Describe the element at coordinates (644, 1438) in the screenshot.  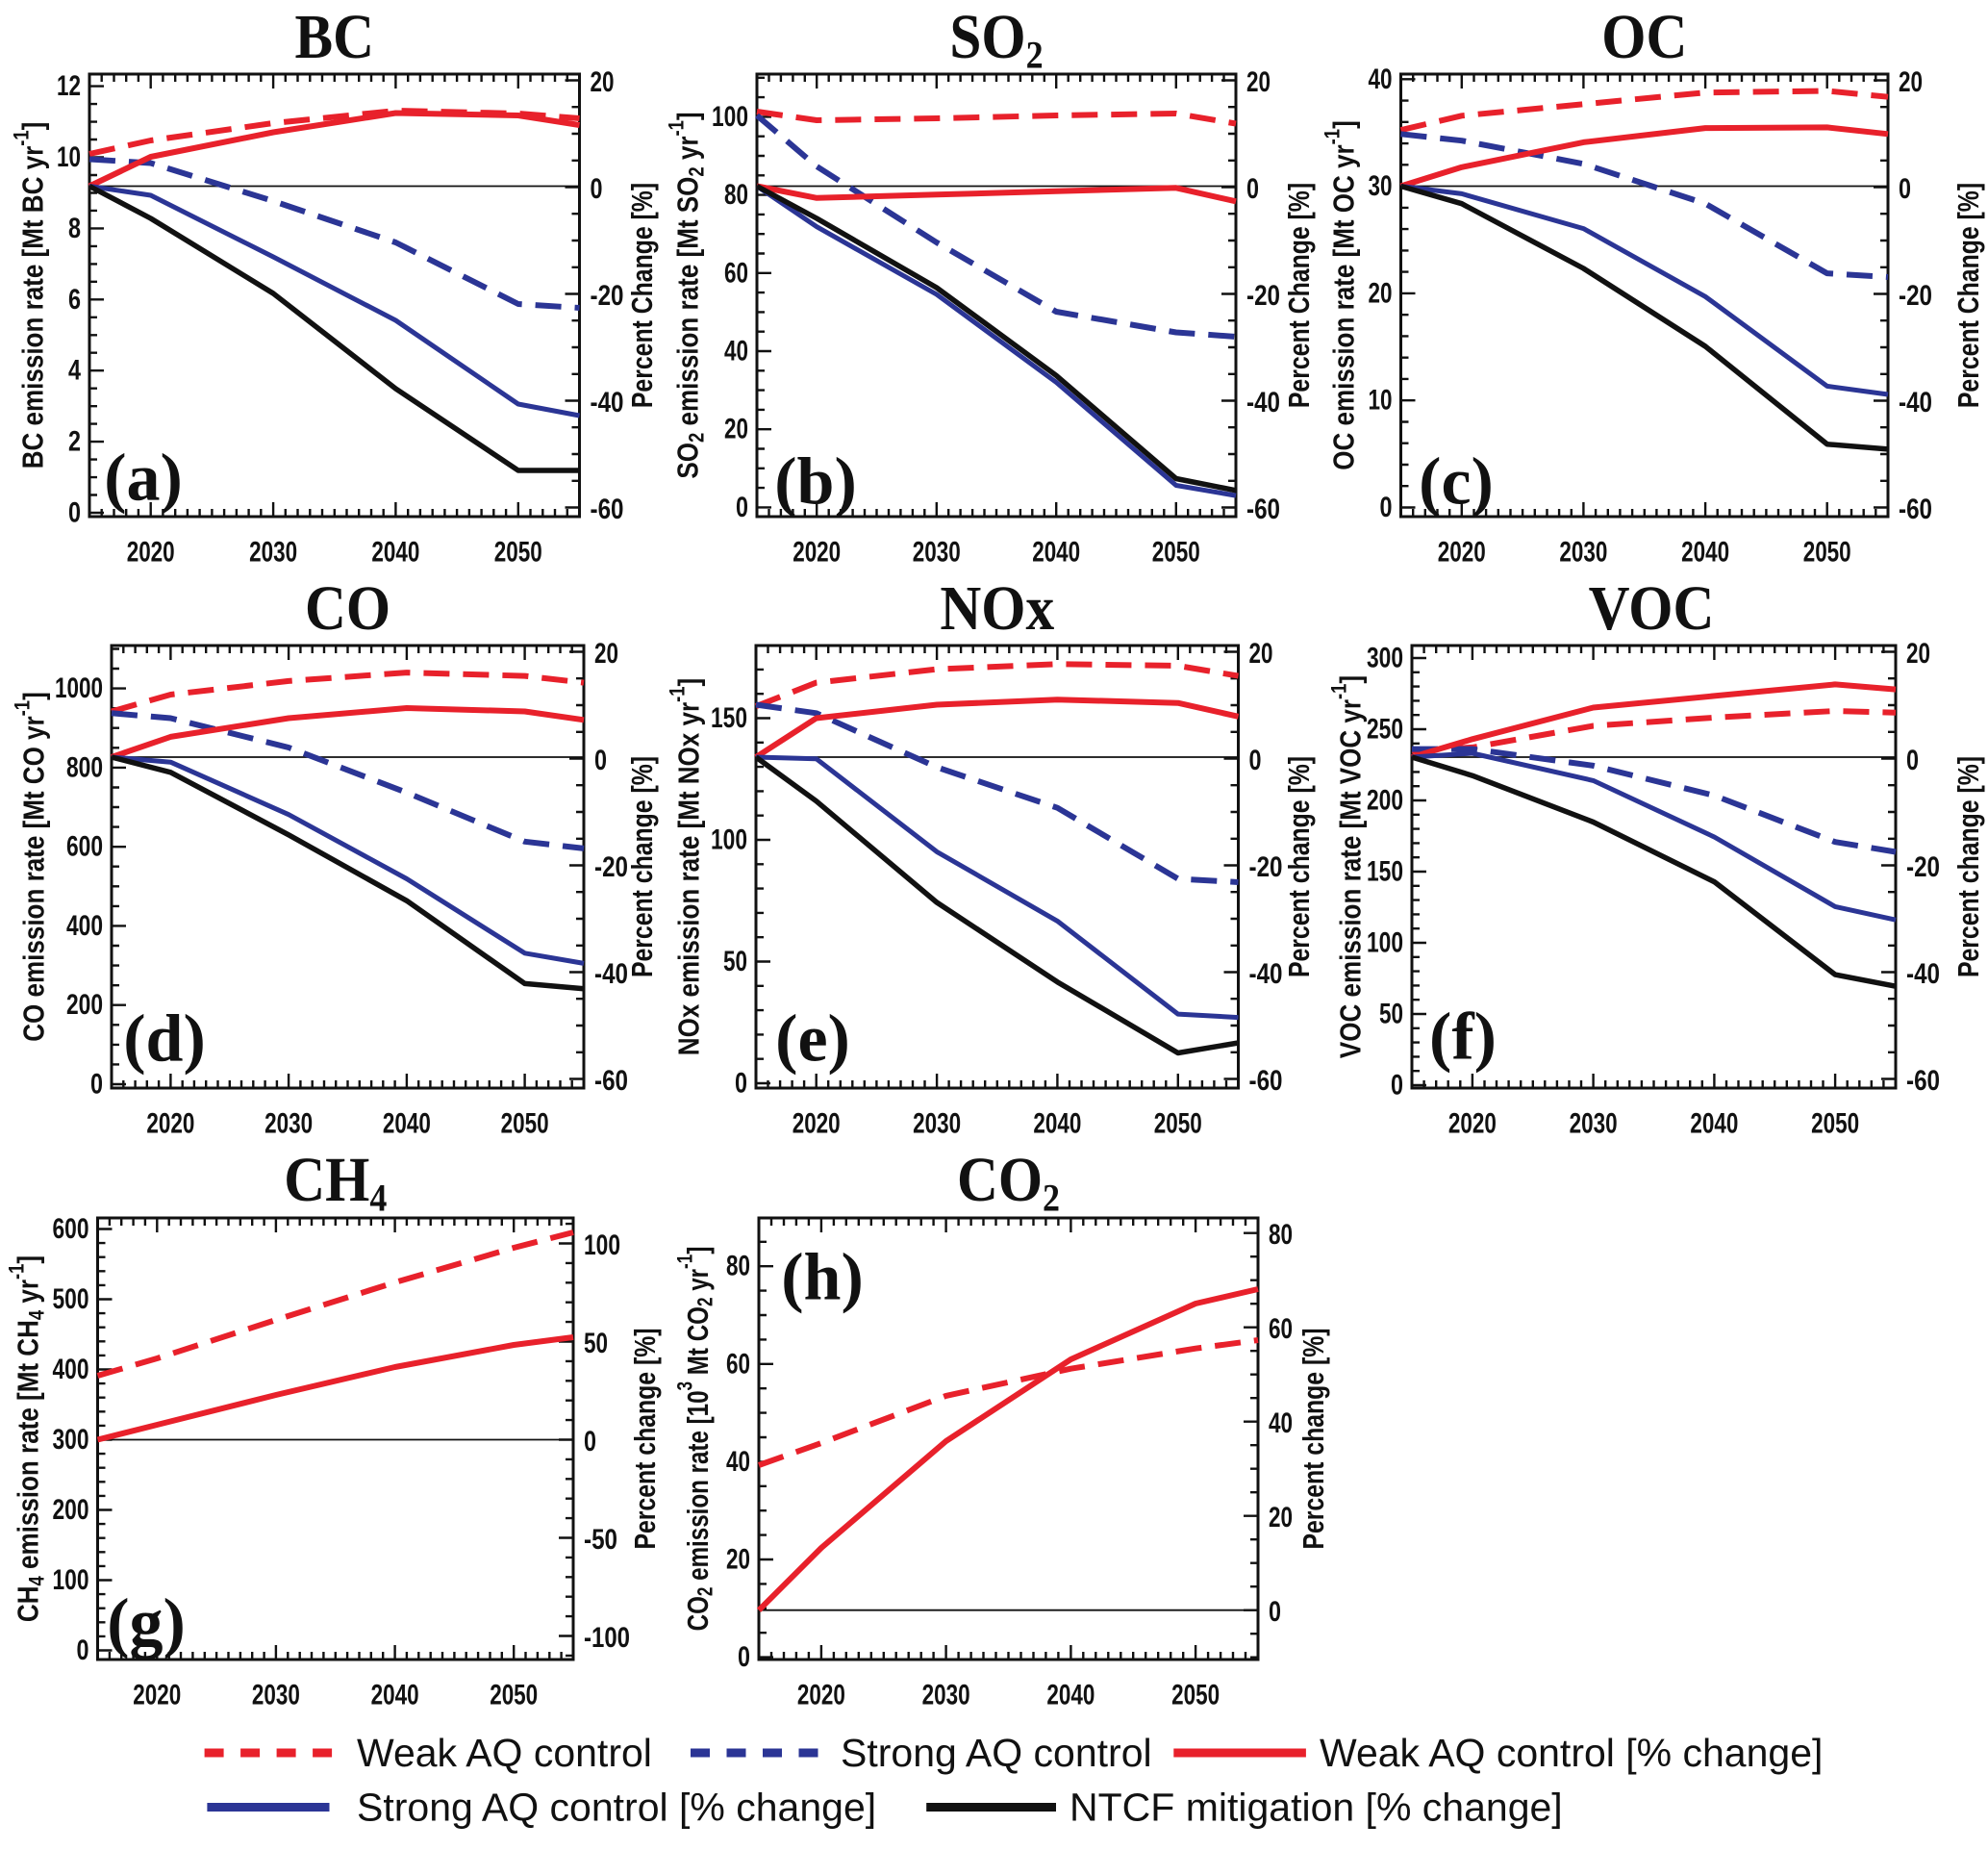
I see `svg-text: Percent change [%]` at that location.